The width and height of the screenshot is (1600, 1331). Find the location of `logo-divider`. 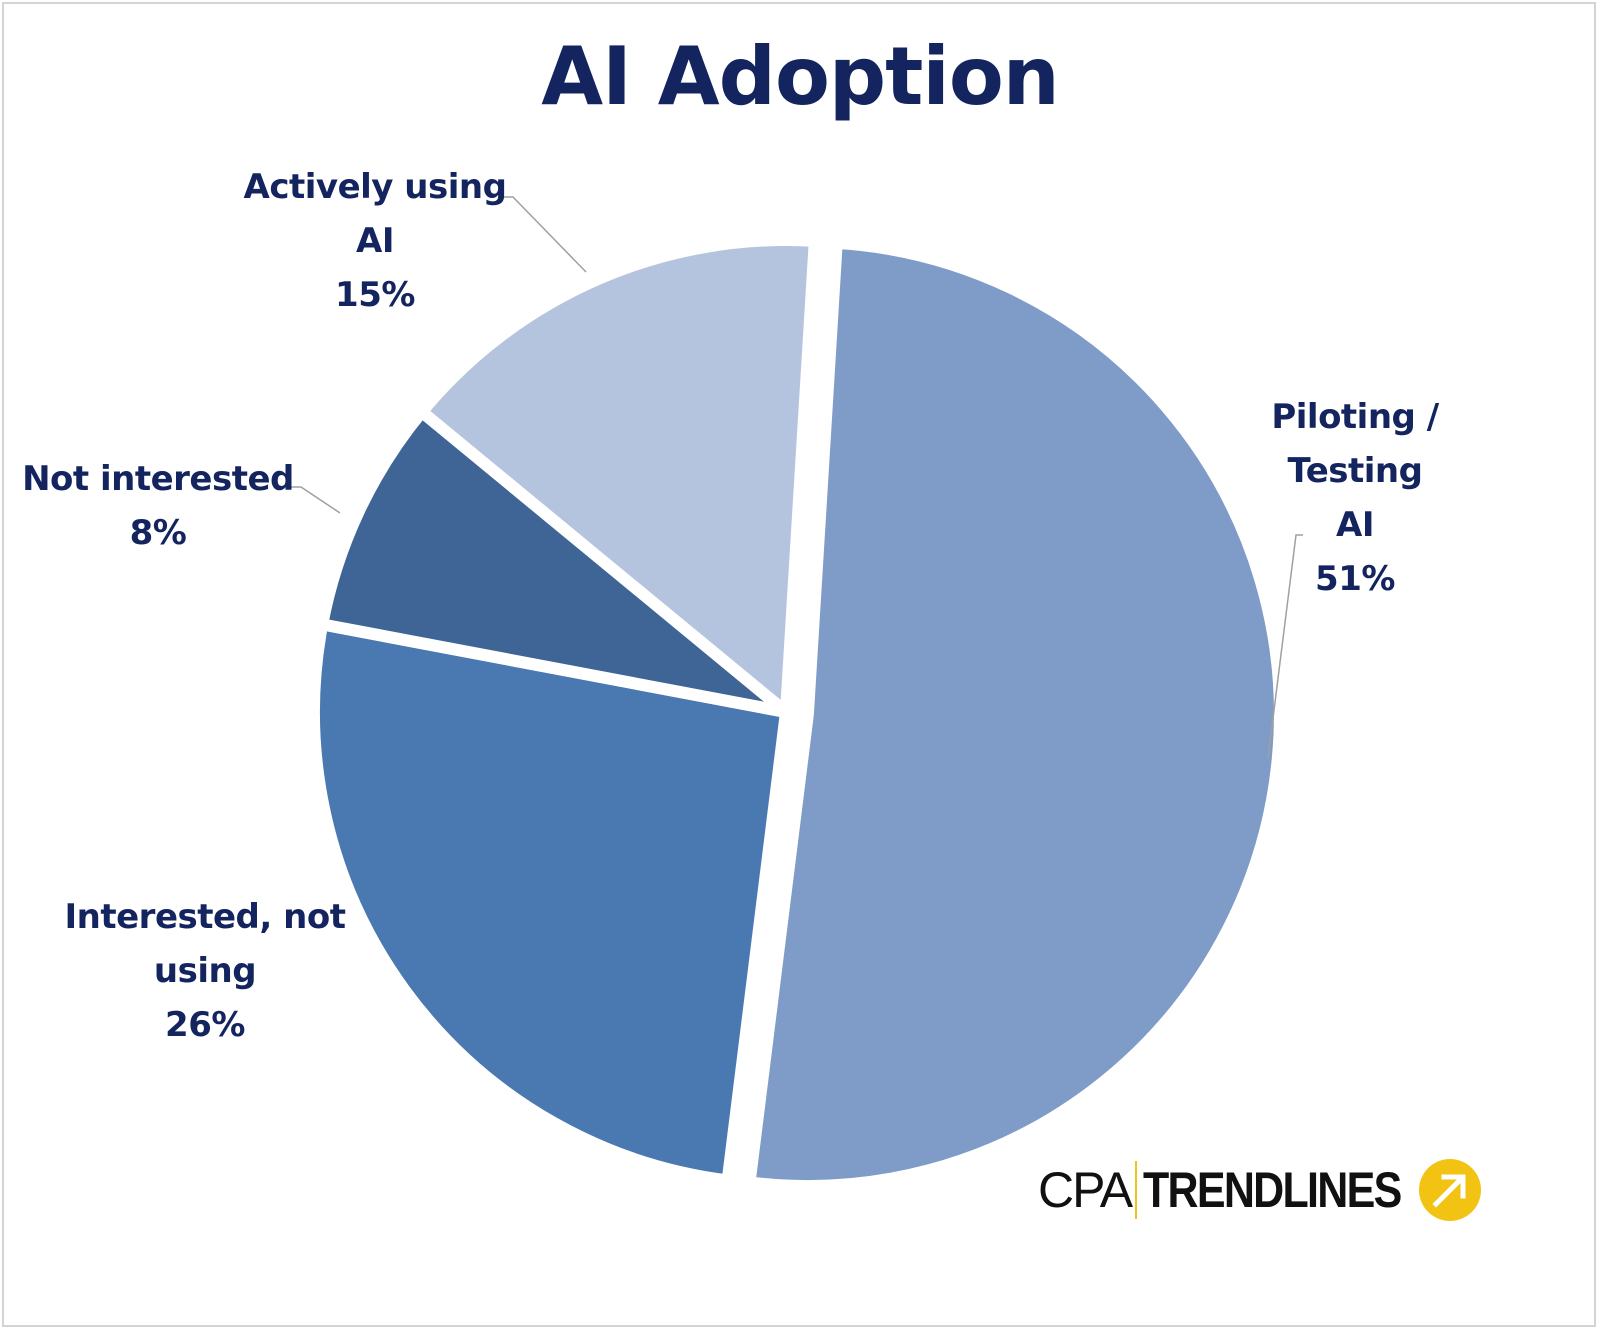

logo-divider is located at coordinates (1136, 1190).